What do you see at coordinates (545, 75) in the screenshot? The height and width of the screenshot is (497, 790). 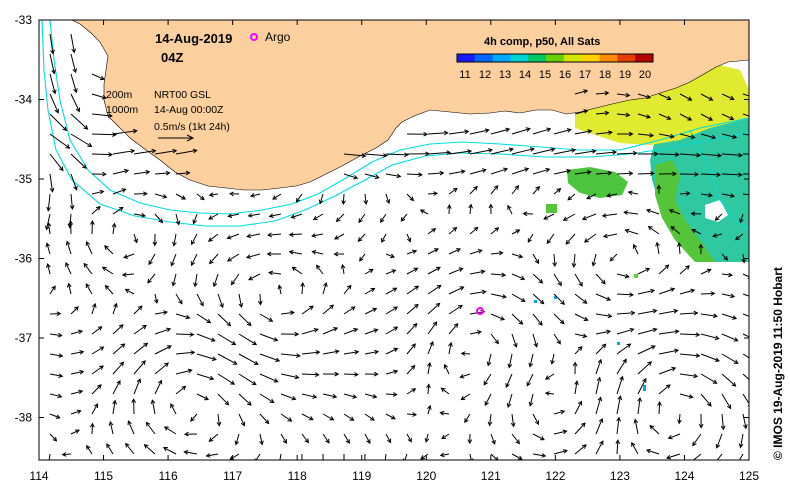 I see `colorbar-tick-label: 15` at bounding box center [545, 75].